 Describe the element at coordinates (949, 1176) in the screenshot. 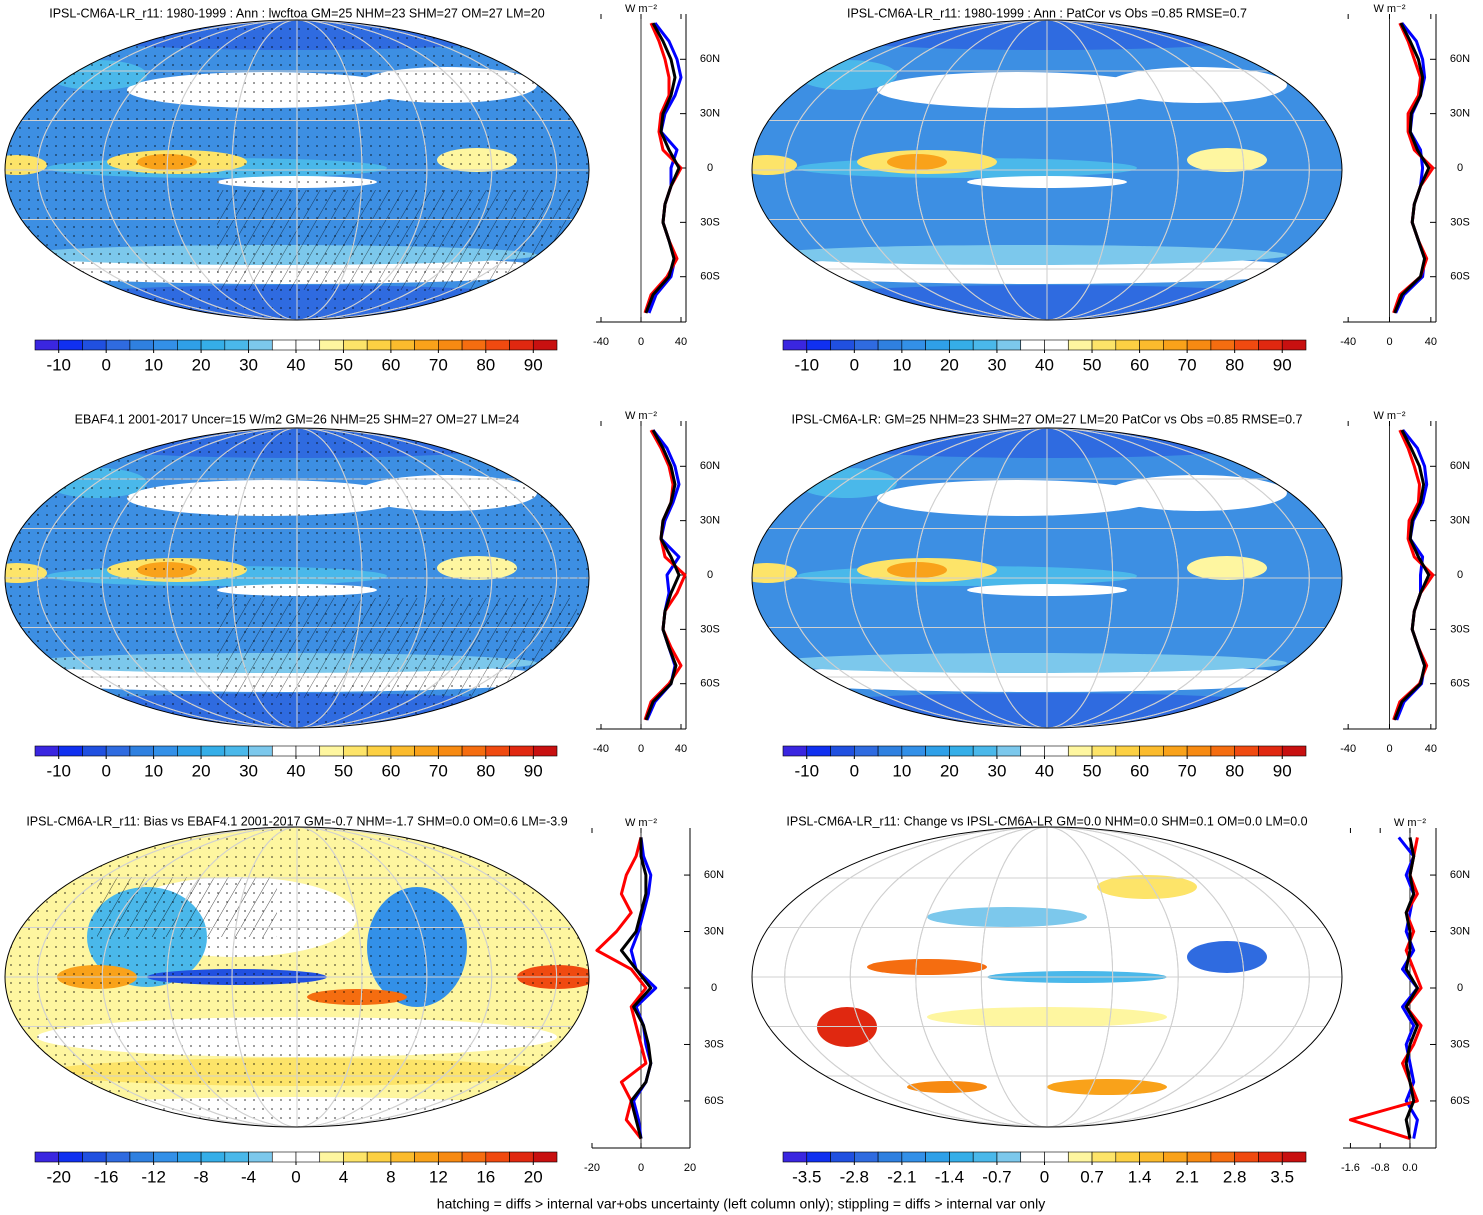

I see `colorbar-tick-label: -1.4` at that location.